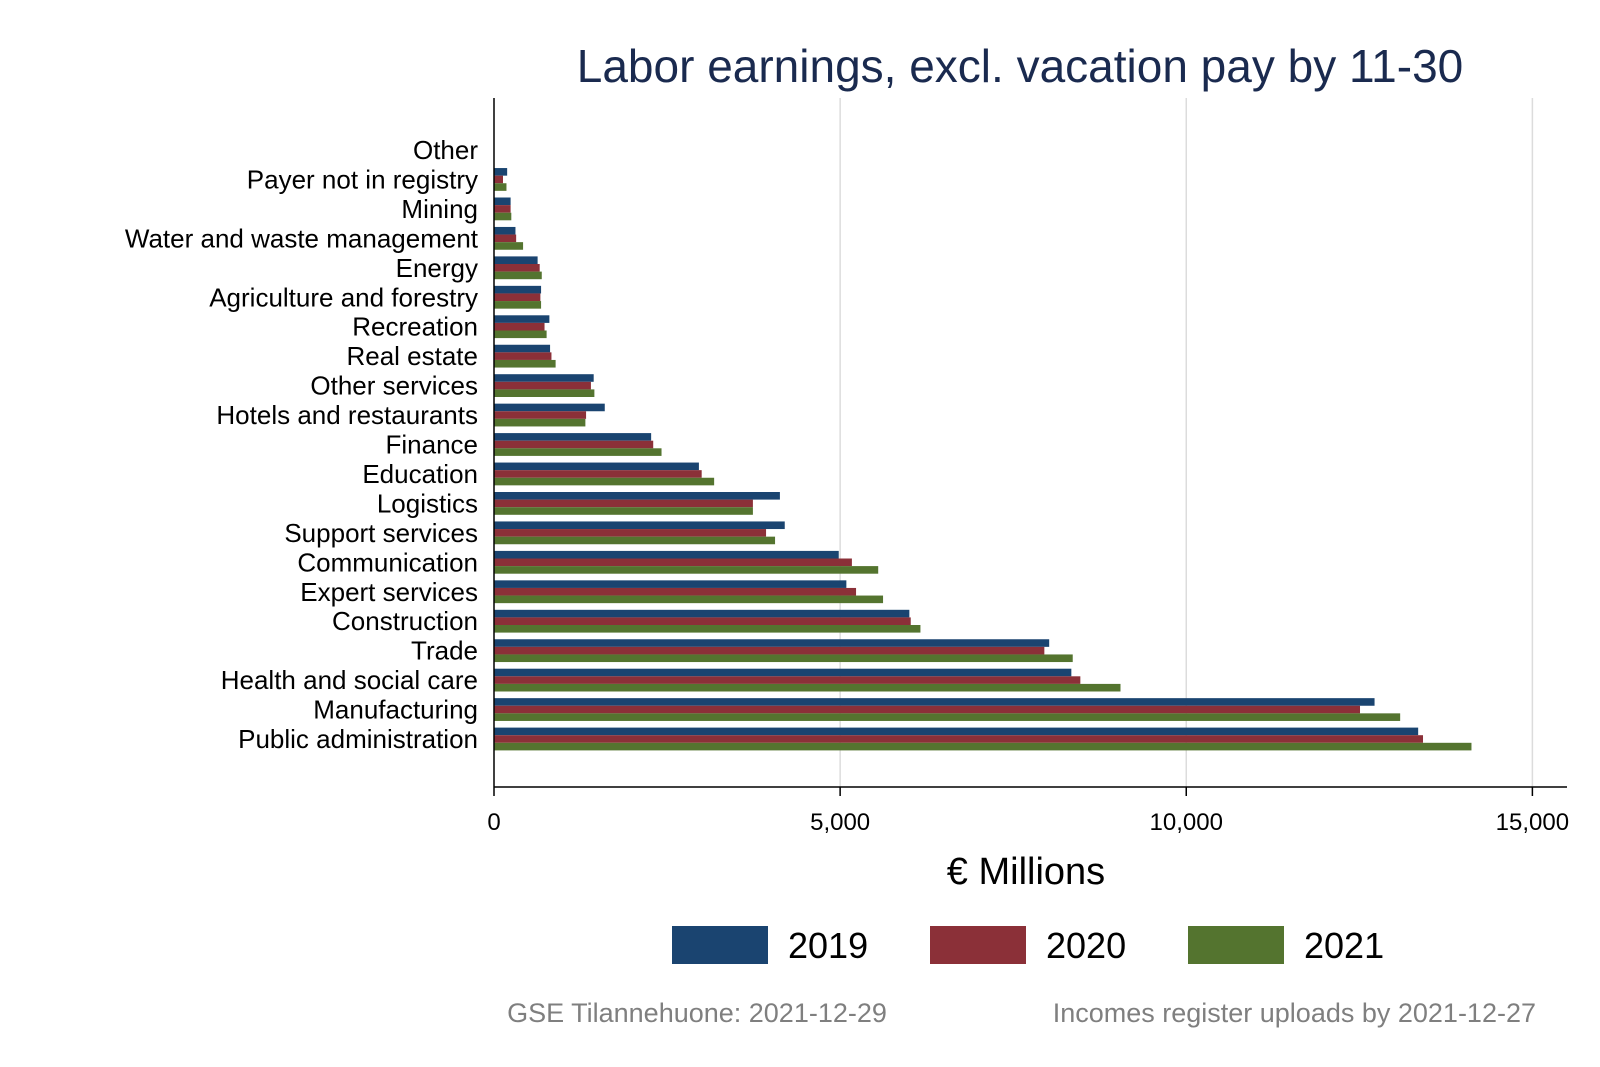  Describe the element at coordinates (445, 150) in the screenshot. I see `category-label: Other` at that location.